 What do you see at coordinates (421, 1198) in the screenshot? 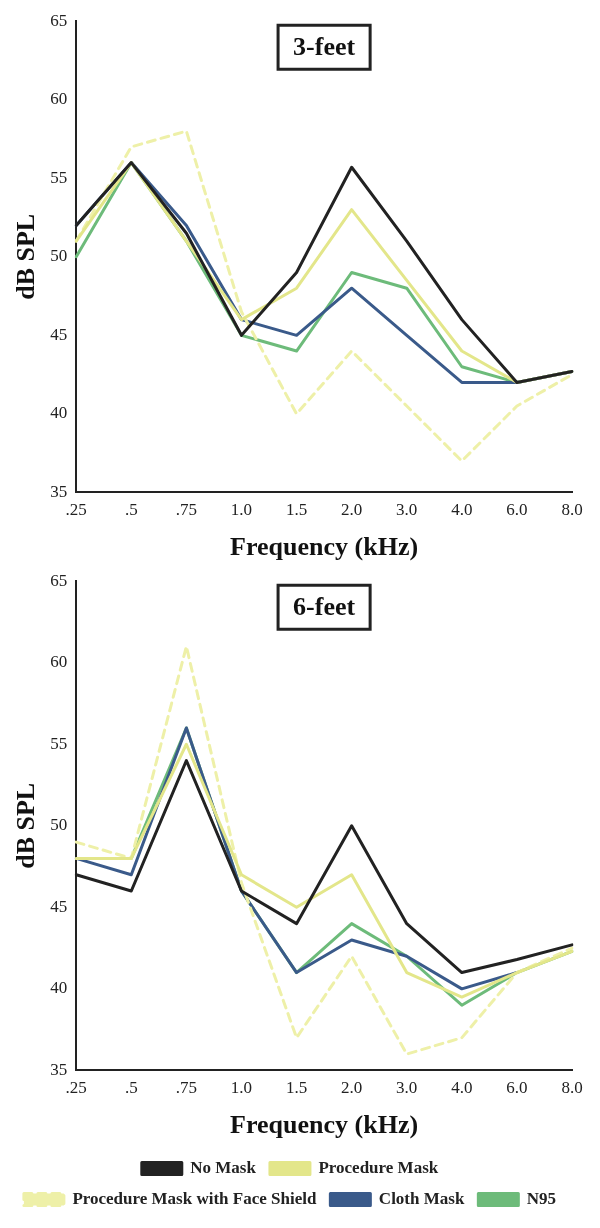
I see `legend-label: Cloth Mask` at bounding box center [421, 1198].